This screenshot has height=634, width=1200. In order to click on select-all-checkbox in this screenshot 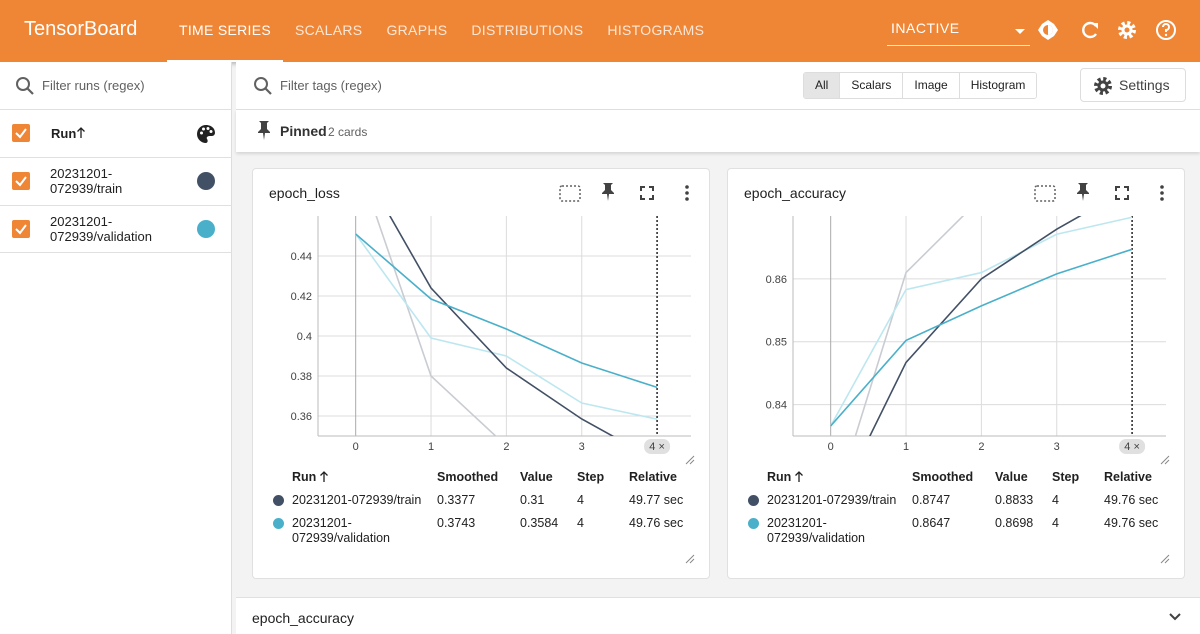, I will do `click(21, 133)`.